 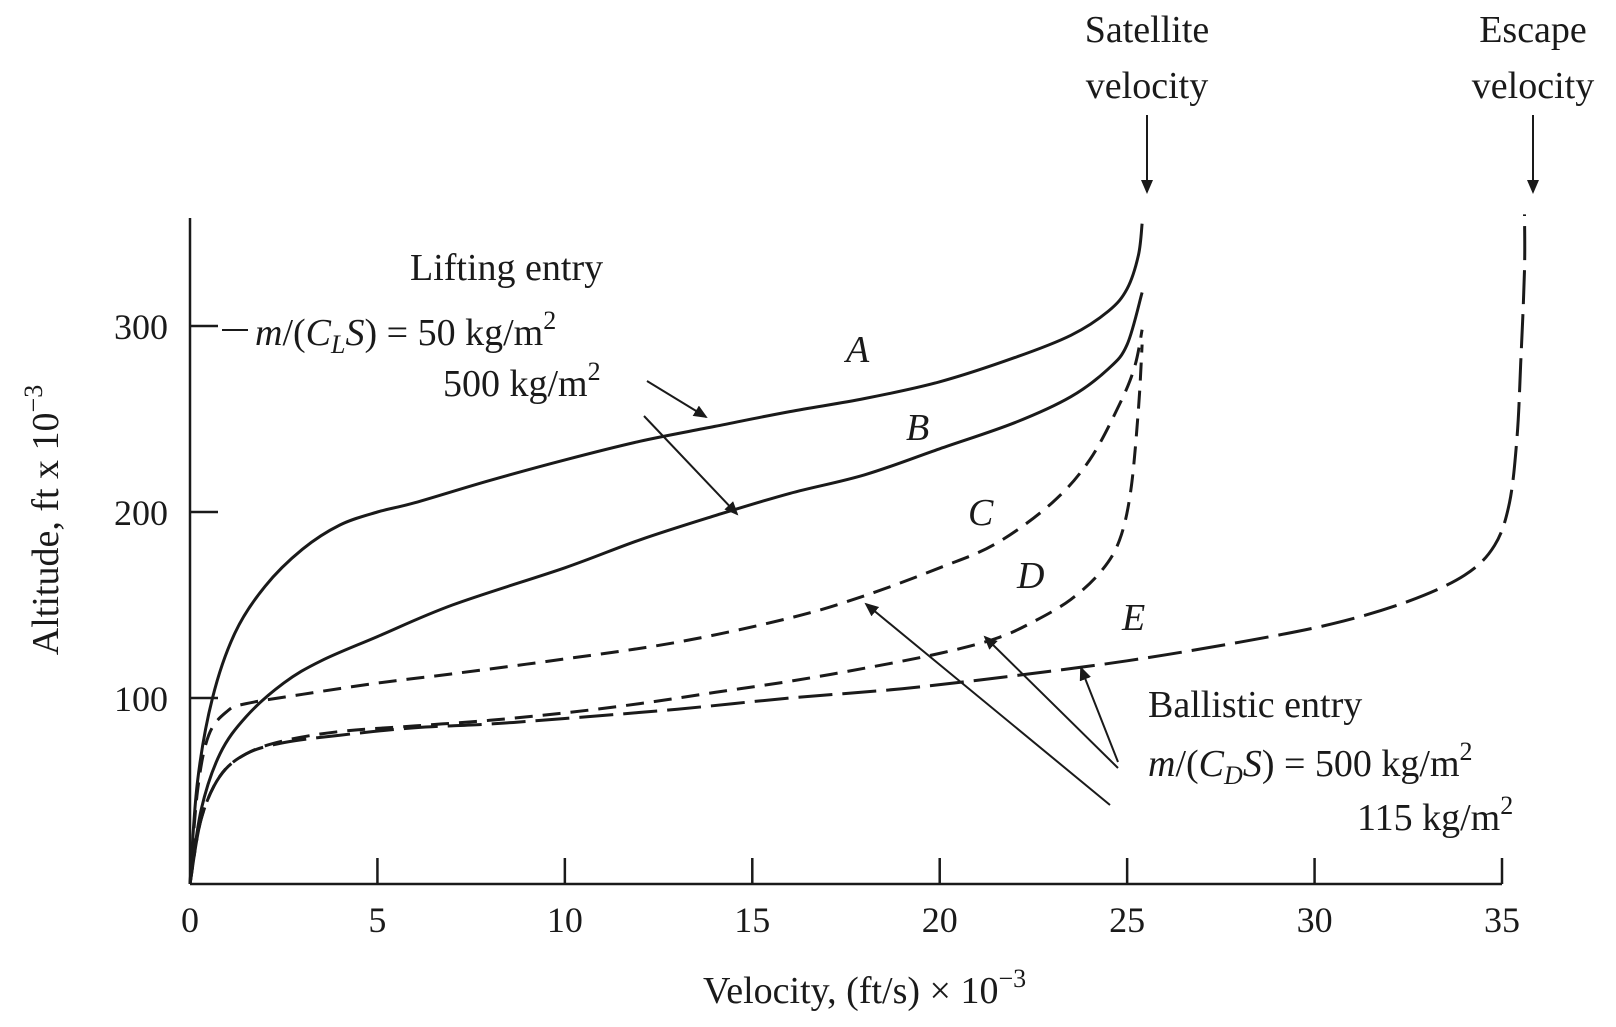 I want to click on curve-label-d: D, so click(x=1030, y=576).